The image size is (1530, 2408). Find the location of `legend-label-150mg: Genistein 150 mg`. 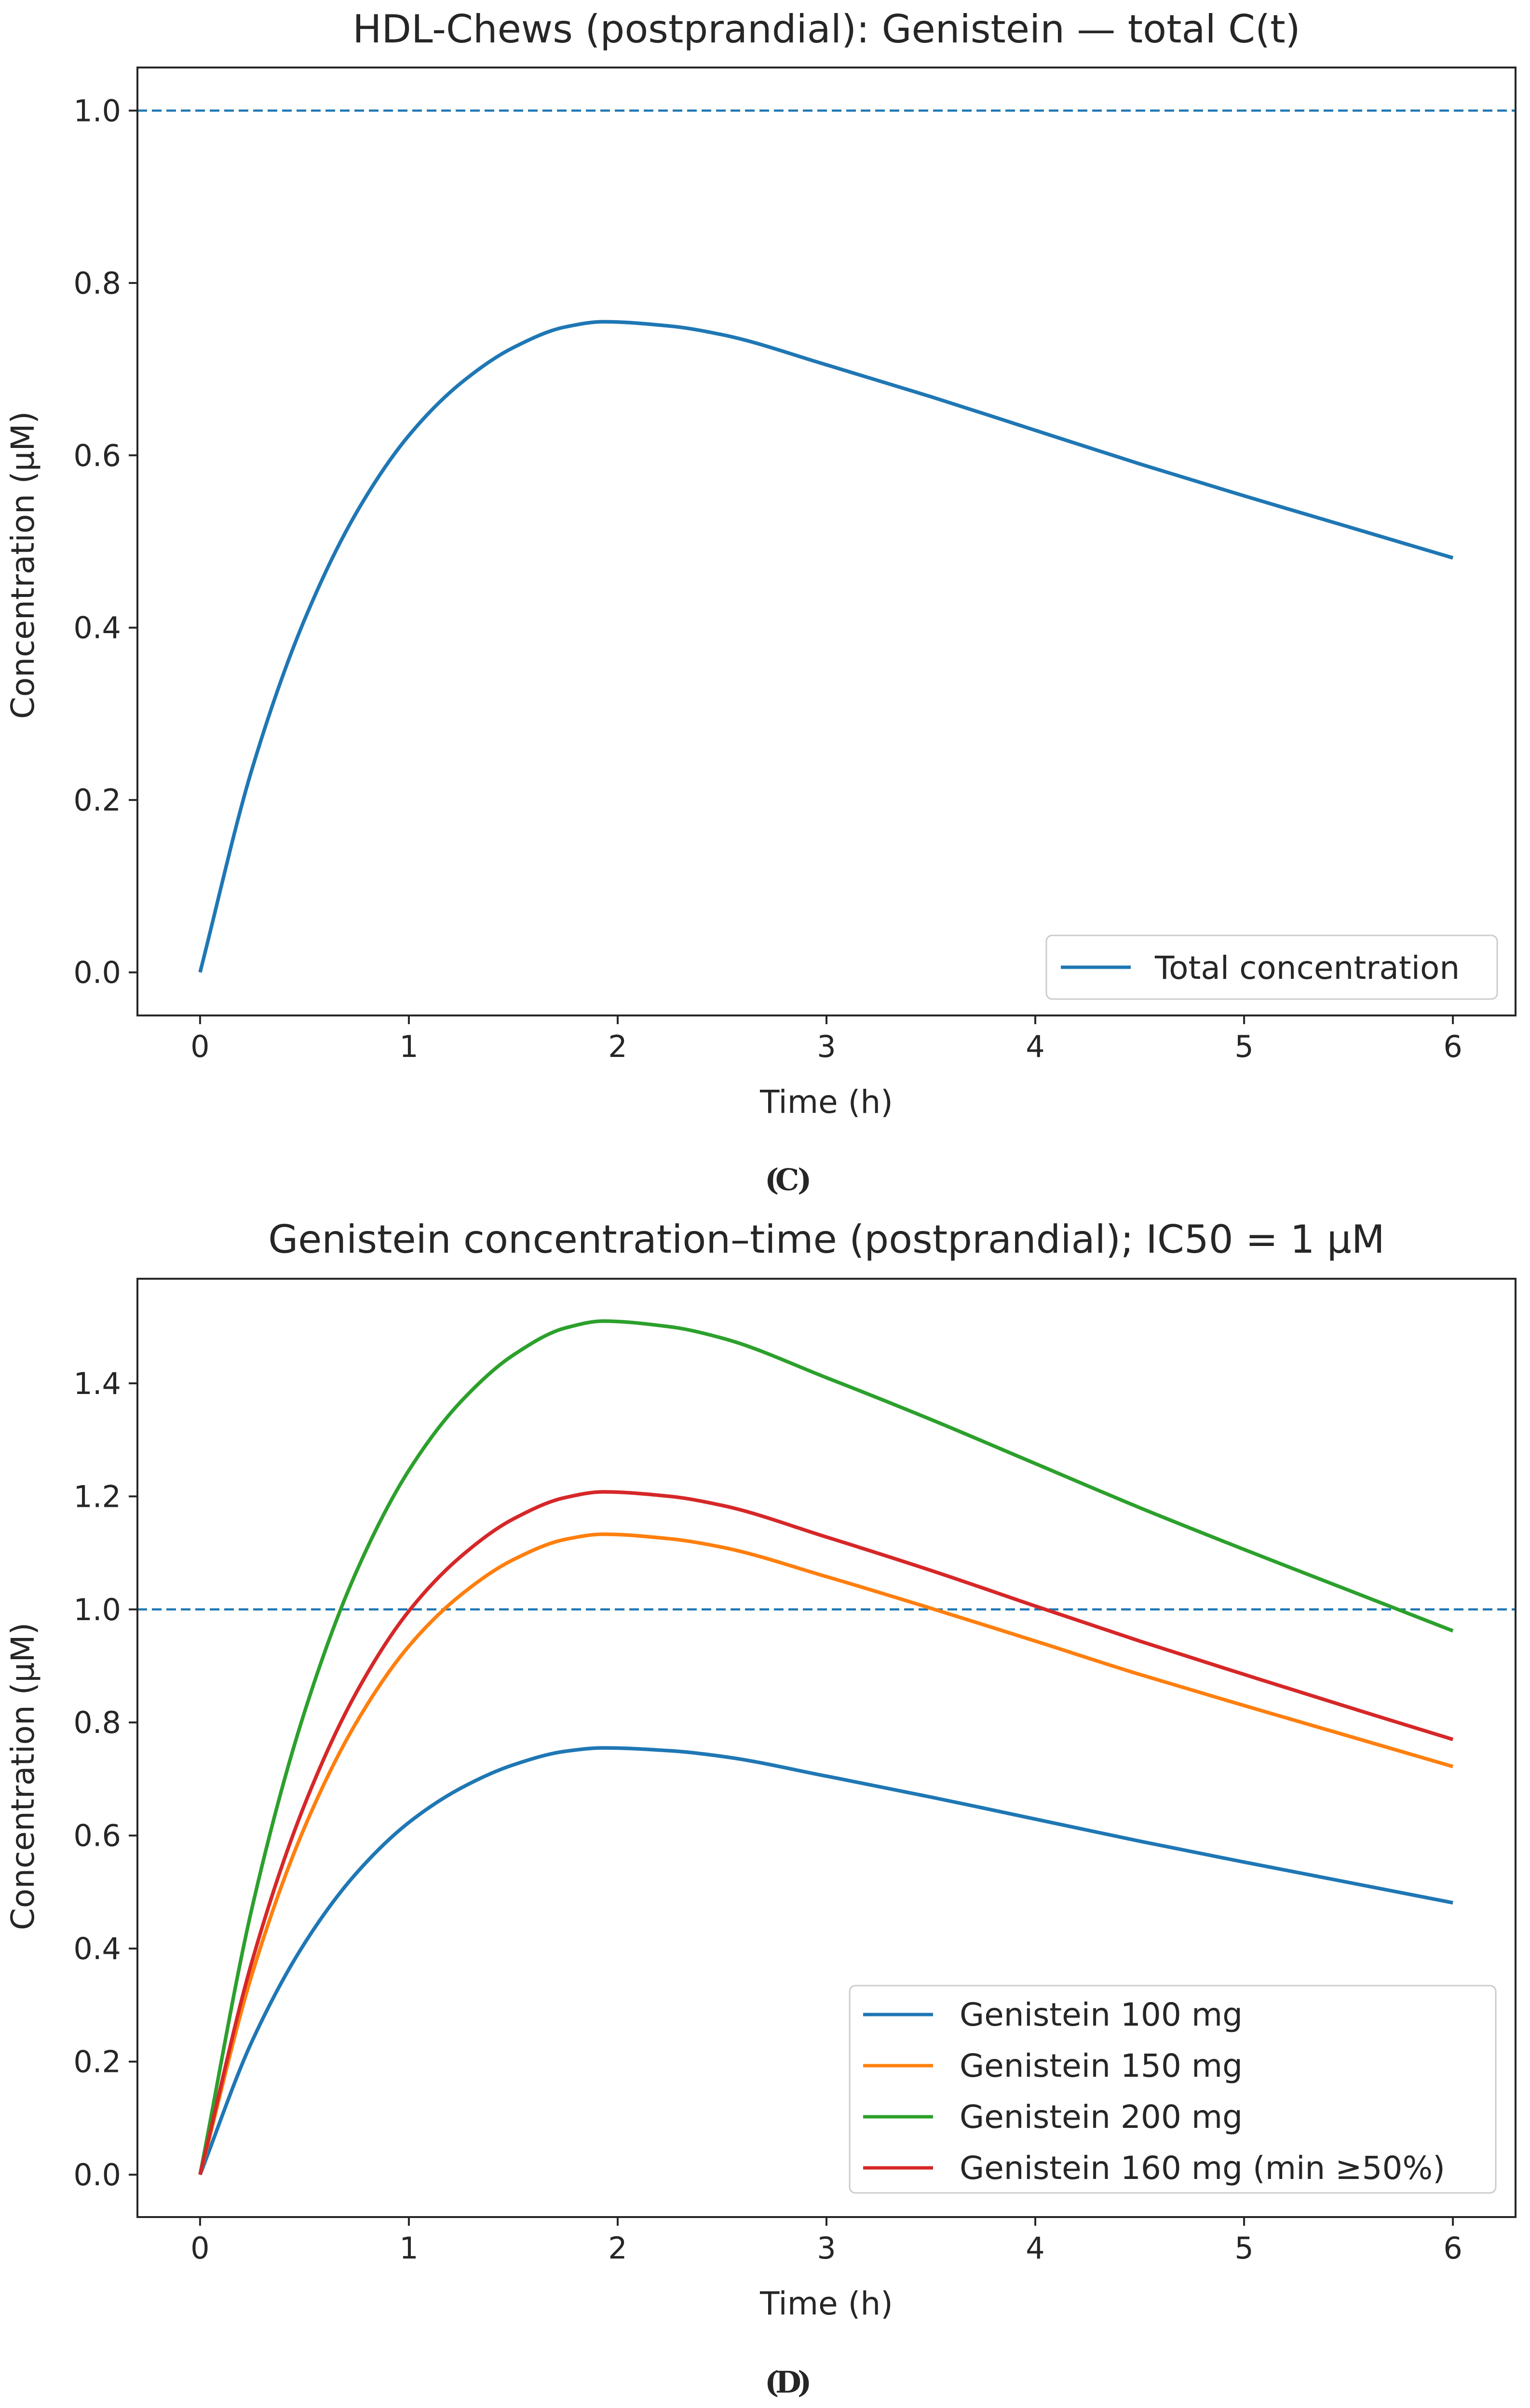

legend-label-150mg: Genistein 150 mg is located at coordinates (1101, 2066).